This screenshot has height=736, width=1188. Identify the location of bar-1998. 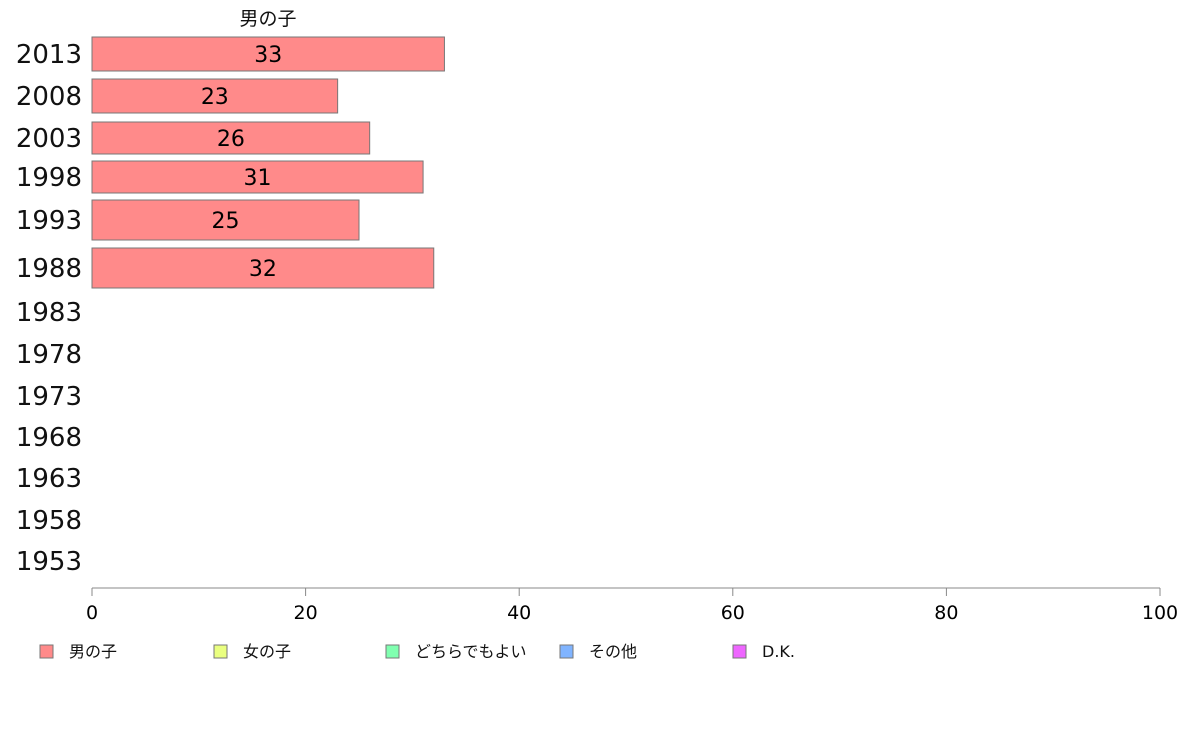
(257, 177).